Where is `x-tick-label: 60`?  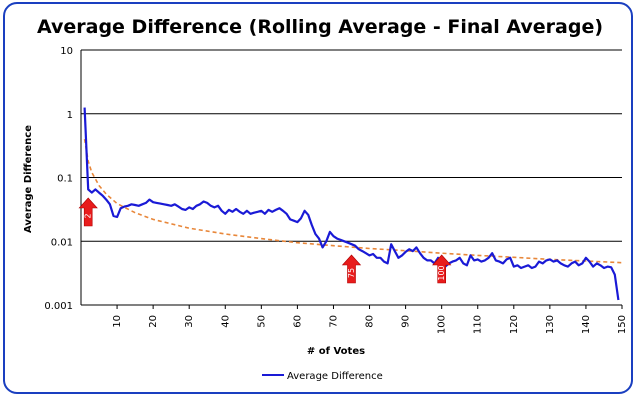 x-tick-label: 60 is located at coordinates (297, 321).